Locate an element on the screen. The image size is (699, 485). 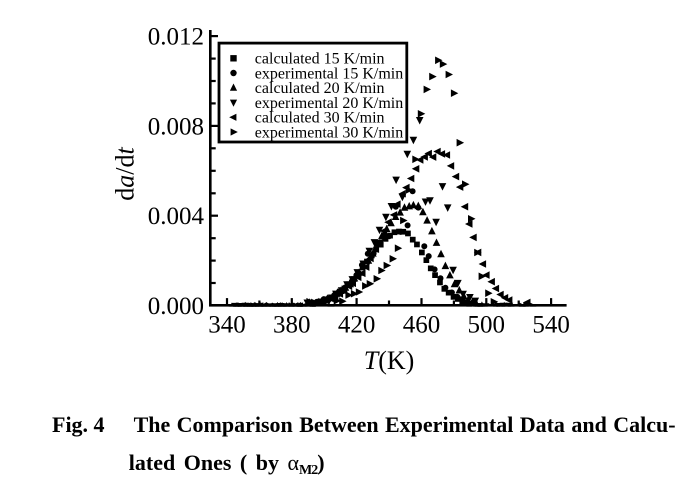
svg-text: experimental 15 K/min is located at coordinates (329, 73).